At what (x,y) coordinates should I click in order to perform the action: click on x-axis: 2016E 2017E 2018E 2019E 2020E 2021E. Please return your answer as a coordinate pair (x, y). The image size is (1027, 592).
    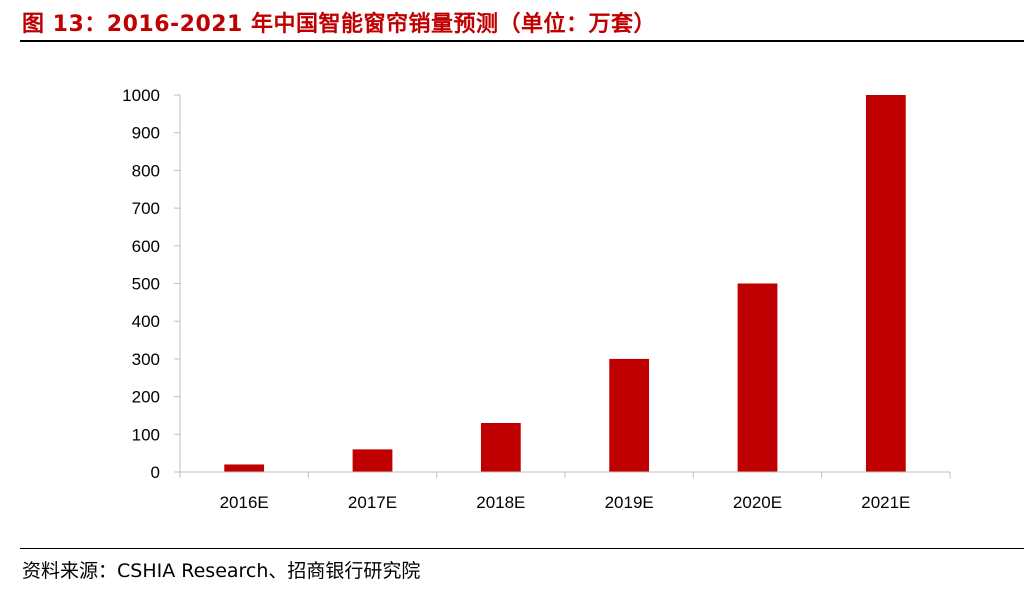
    Looking at the image, I should click on (565, 491).